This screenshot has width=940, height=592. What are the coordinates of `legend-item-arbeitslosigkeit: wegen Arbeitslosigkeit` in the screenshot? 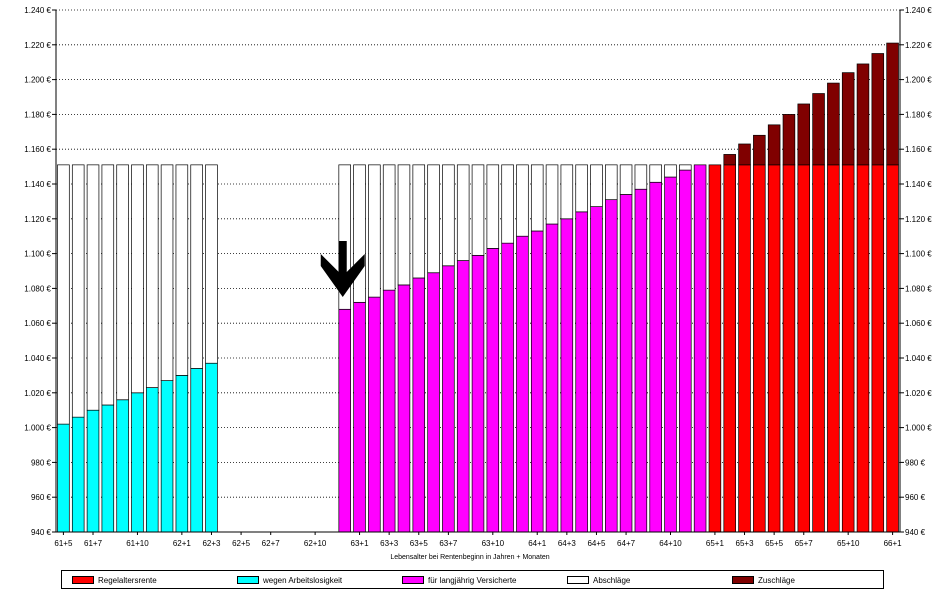 It's located at (289, 580).